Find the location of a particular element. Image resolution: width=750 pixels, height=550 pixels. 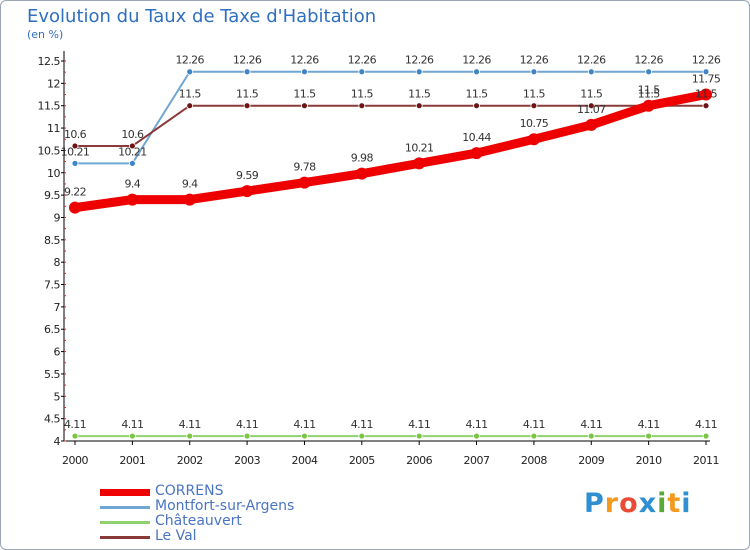

y-tick-label: 12.5 is located at coordinates (49, 61).